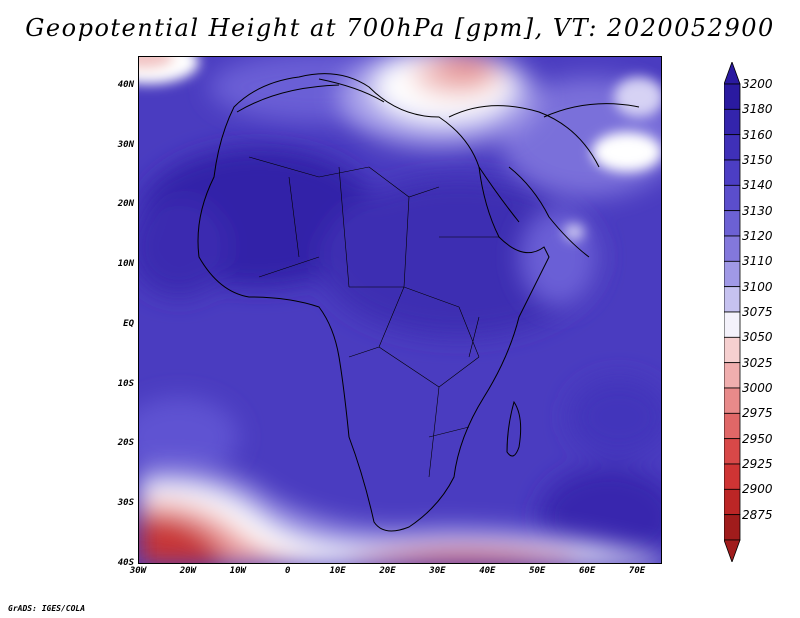 The height and width of the screenshot is (618, 800). What do you see at coordinates (757, 261) in the screenshot?
I see `colorbar-level-label: 3110` at bounding box center [757, 261].